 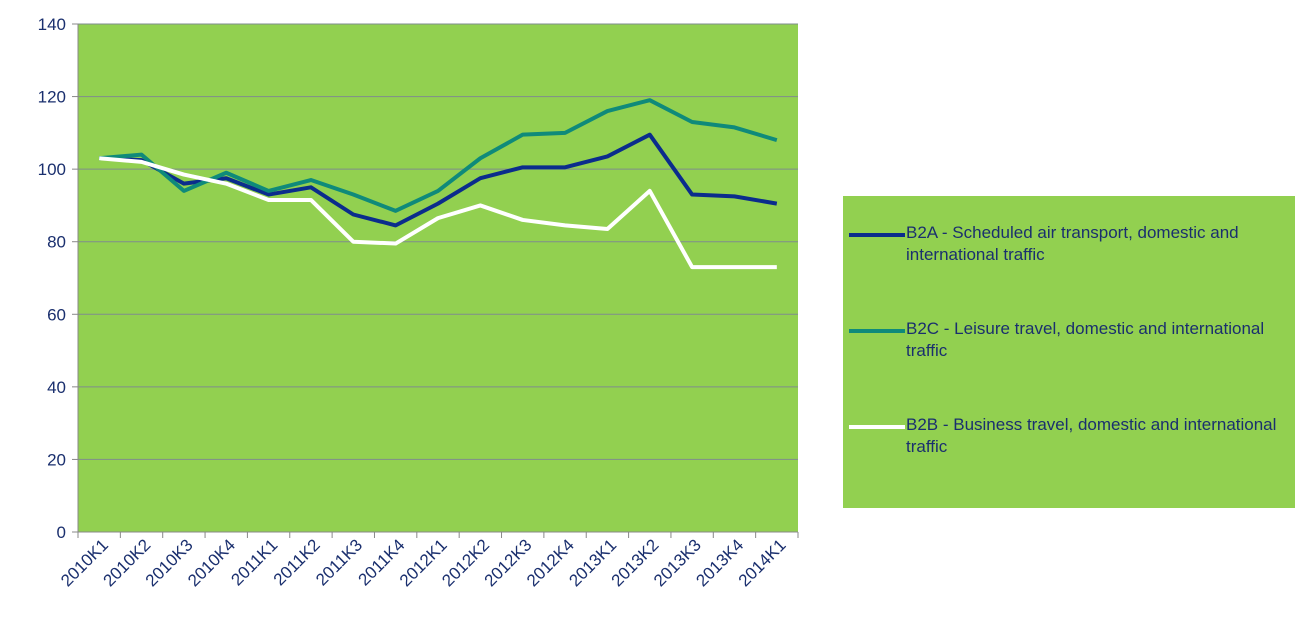 I want to click on y-tick-label: 20, so click(x=56, y=459).